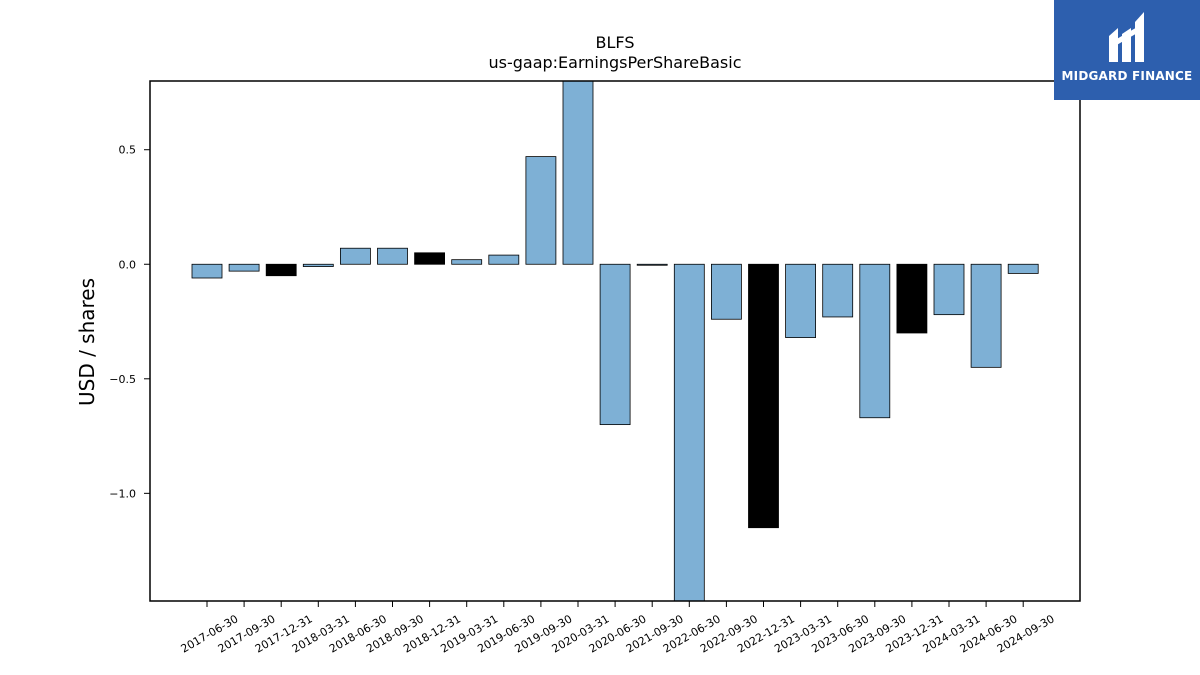  I want to click on y-tick-label: −0.5, so click(122, 379).